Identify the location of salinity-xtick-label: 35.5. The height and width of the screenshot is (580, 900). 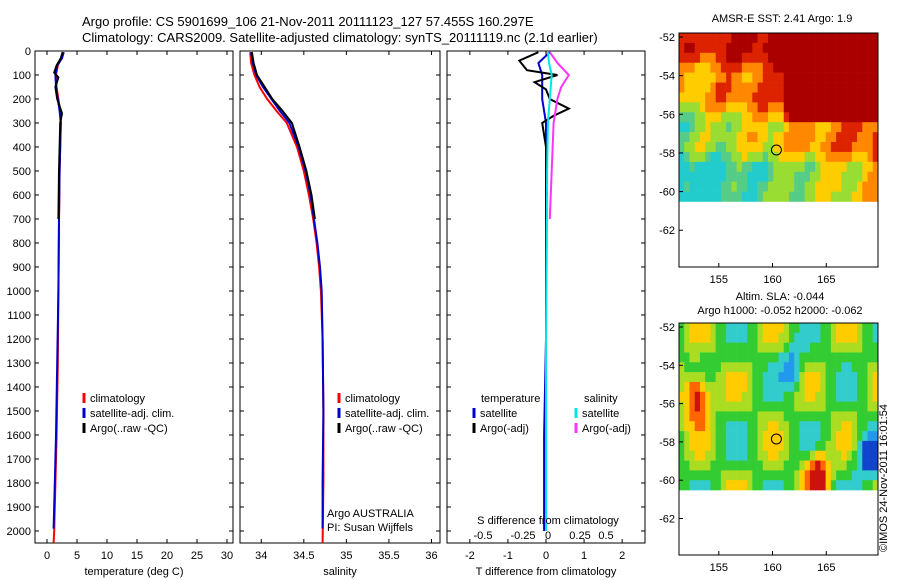
(388, 556).